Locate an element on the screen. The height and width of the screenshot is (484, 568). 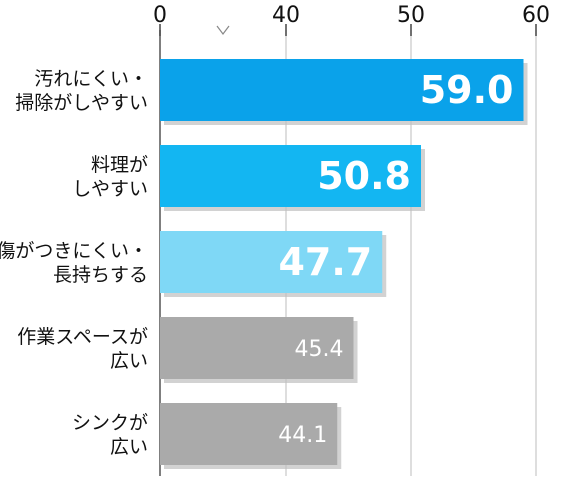
category-label: 作業スペースが is located at coordinates (82, 337).